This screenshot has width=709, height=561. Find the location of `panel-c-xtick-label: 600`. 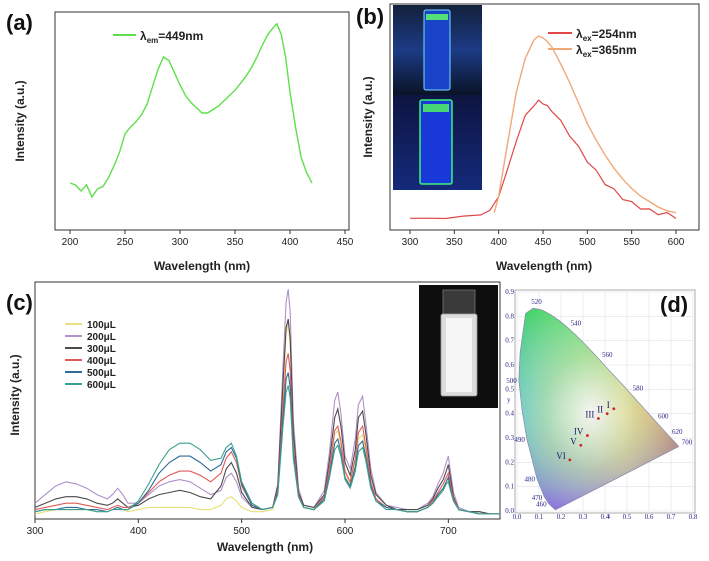

panel-c-xtick-label: 600 is located at coordinates (345, 531).